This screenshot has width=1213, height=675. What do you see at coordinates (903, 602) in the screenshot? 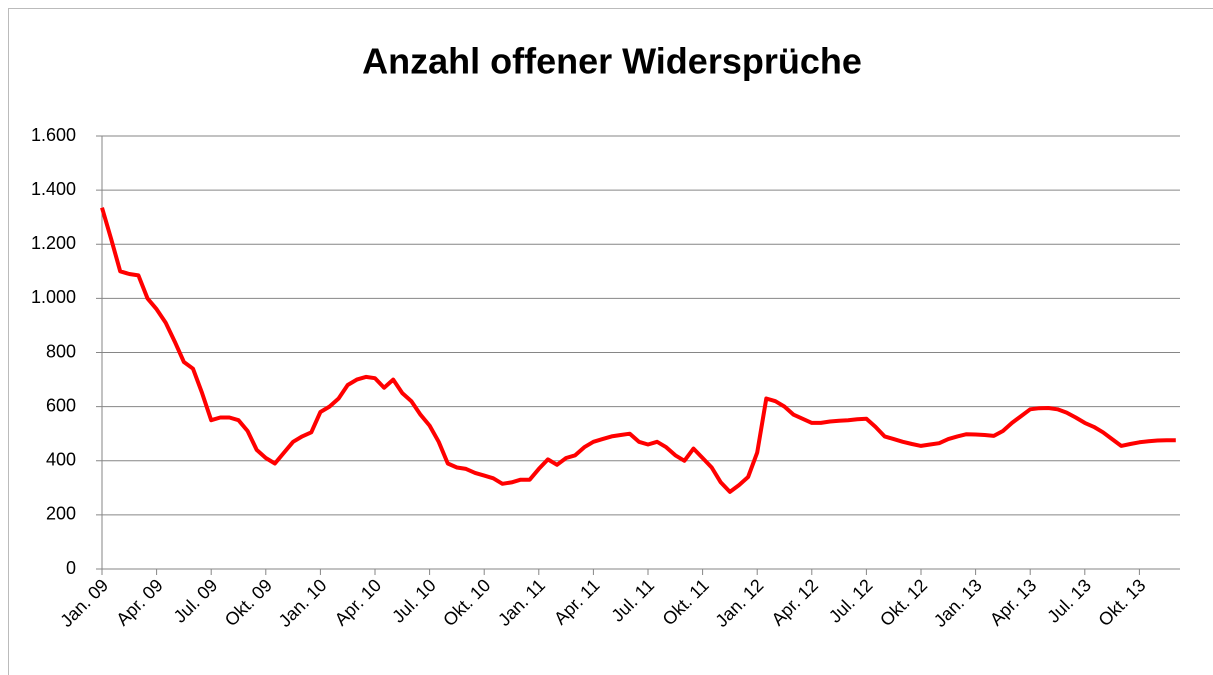
I see `x-tick-label: Okt. 12` at bounding box center [903, 602].